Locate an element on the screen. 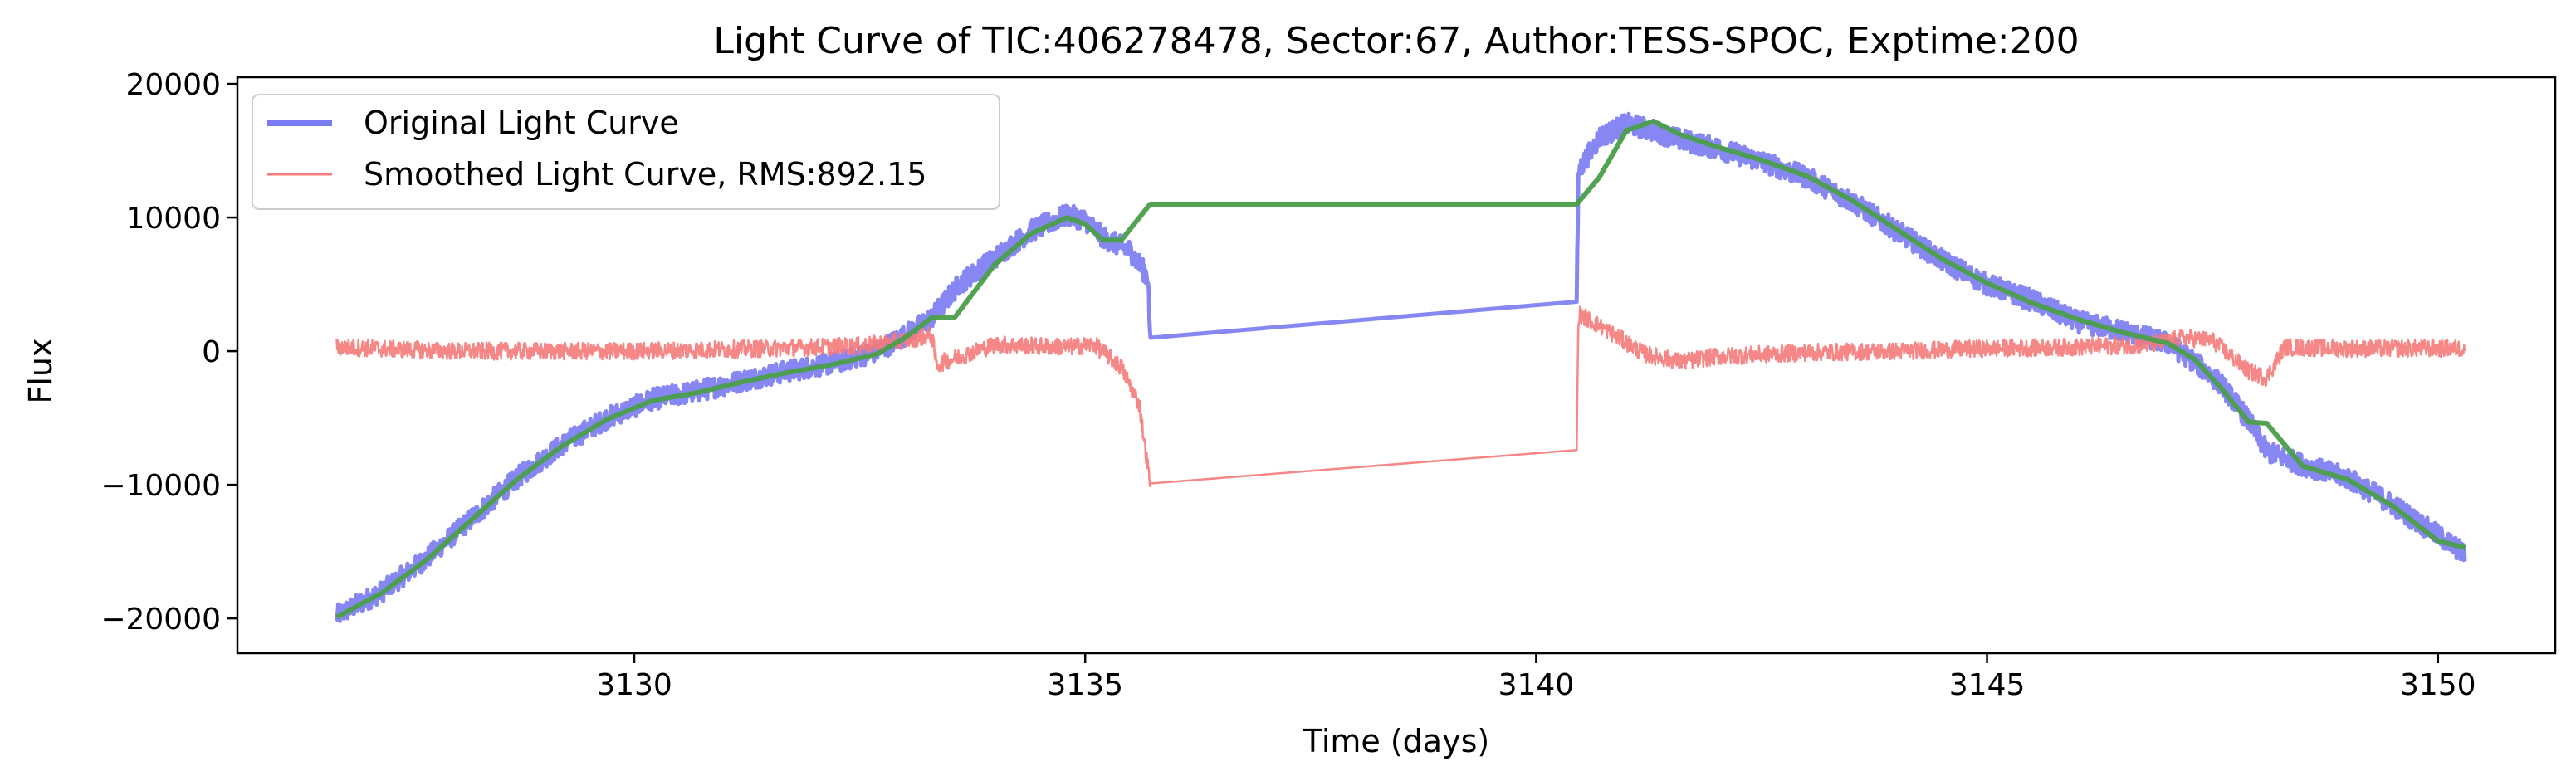 This screenshot has height=781, width=2576. y-tick-label: −20000 is located at coordinates (160, 620).